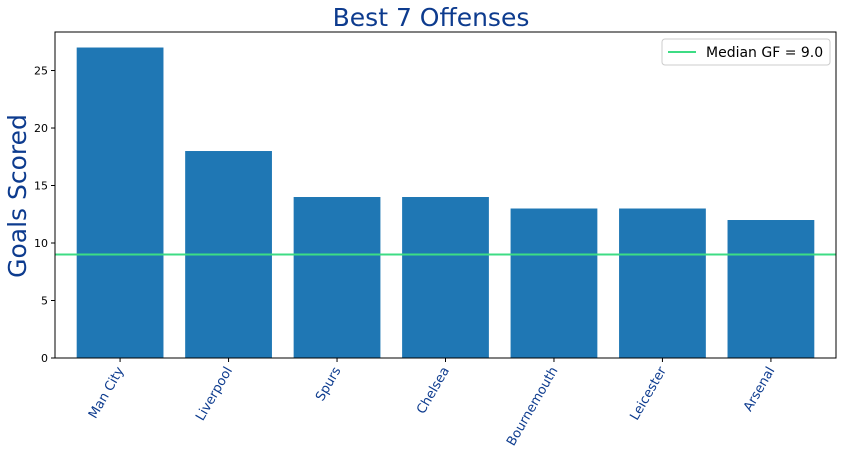 The height and width of the screenshot is (450, 846). I want to click on y-tick-label: 10, so click(41, 243).